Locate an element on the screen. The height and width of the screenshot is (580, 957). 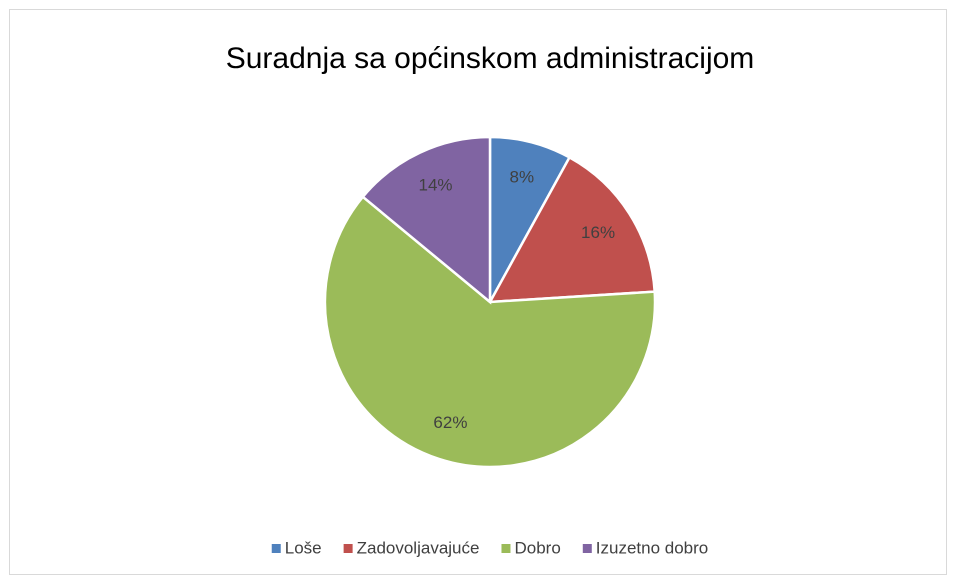
legend-label: Zadovoljavajuće is located at coordinates (418, 547).